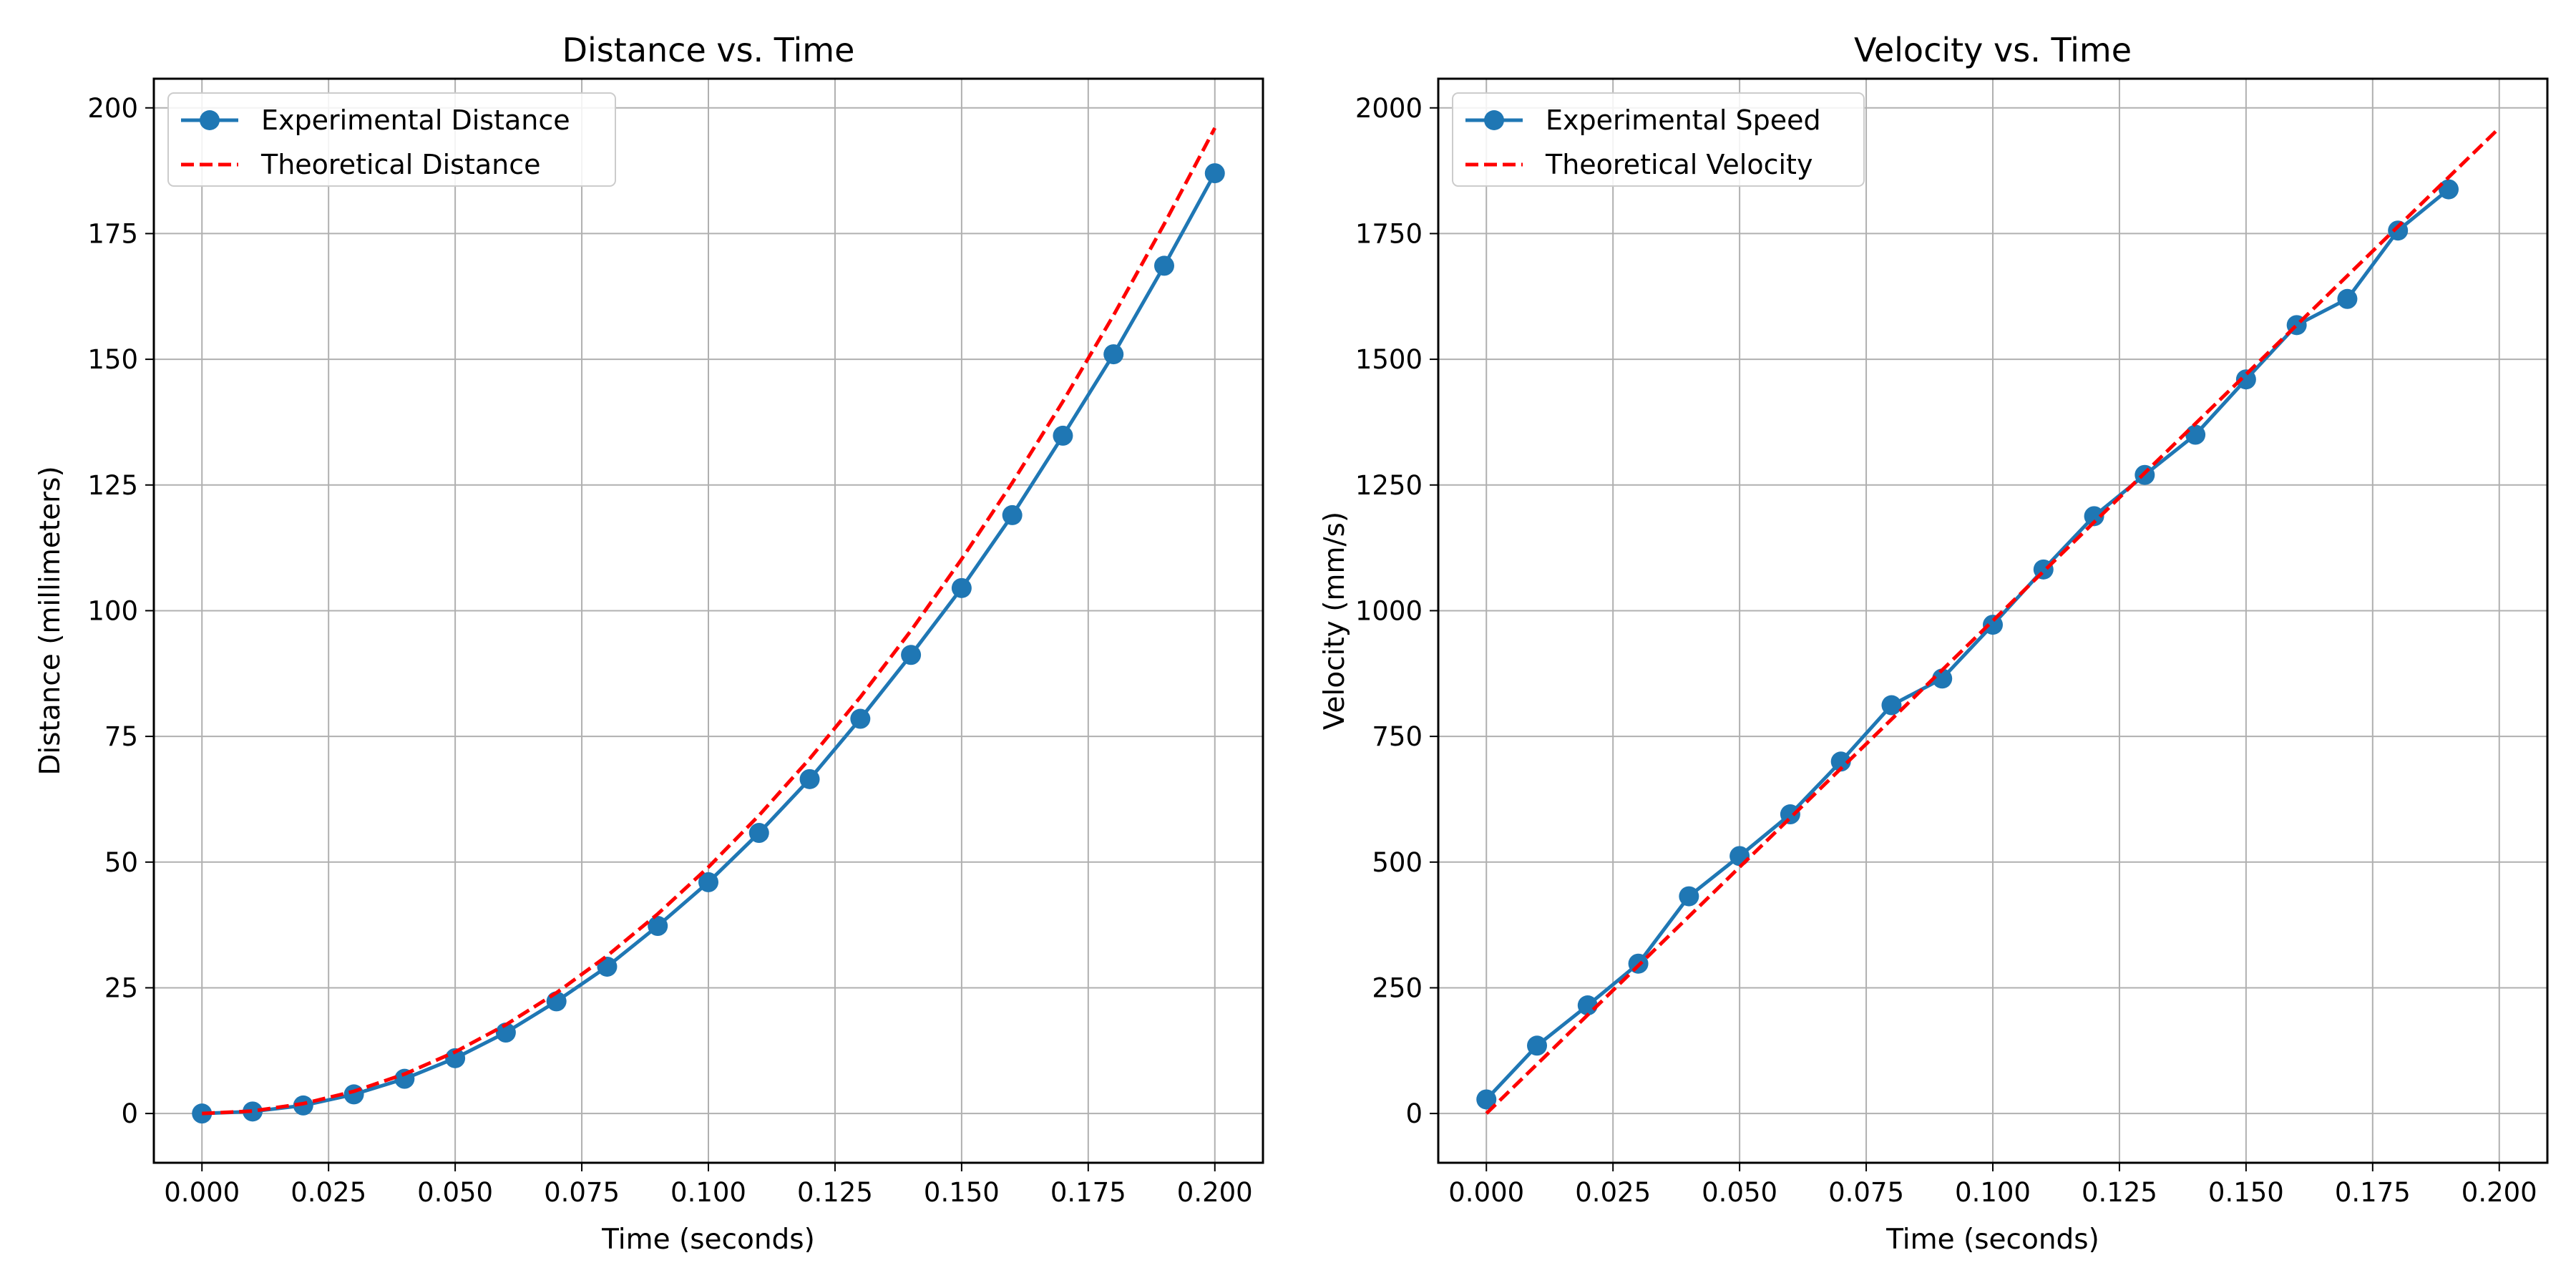  Describe the element at coordinates (1683, 120) in the screenshot. I see `chart-2-legend-label-1: Experimental Speed` at that location.